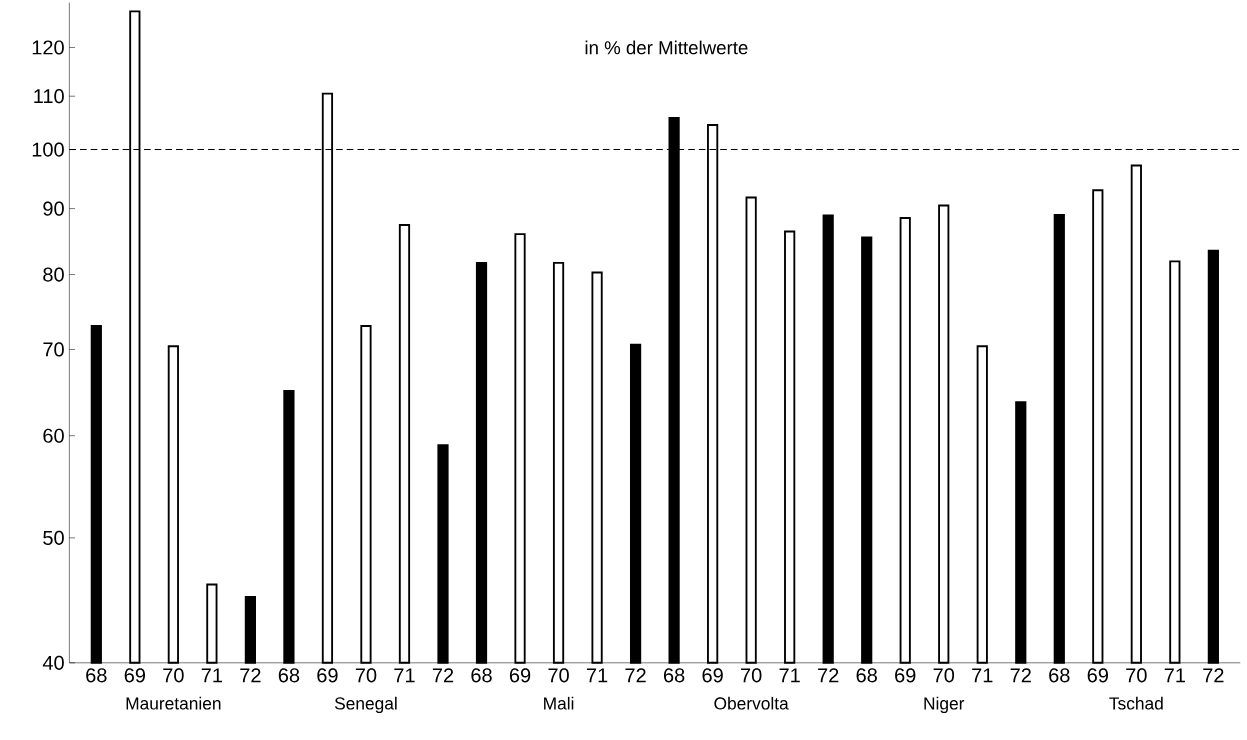 The image size is (1247, 740). I want to click on y-tick-label: 50, so click(53, 537).